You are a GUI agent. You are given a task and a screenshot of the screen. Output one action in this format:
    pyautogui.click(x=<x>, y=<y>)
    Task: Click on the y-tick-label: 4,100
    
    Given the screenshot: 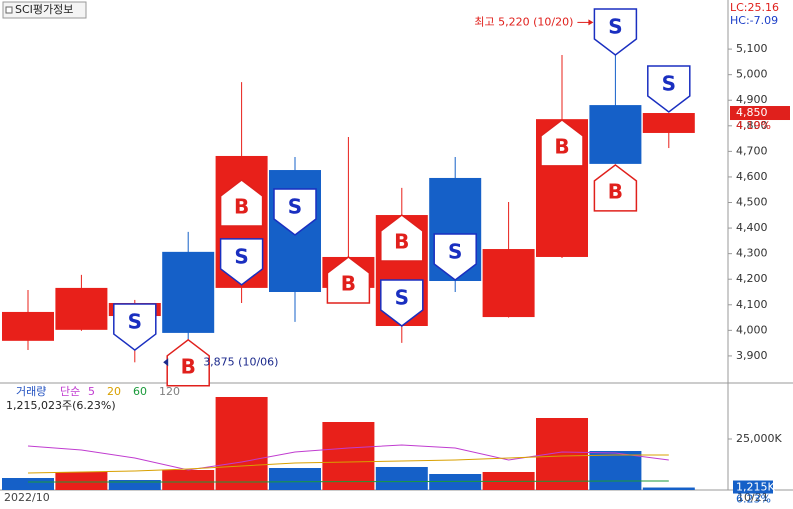 What is the action you would take?
    pyautogui.click(x=752, y=304)
    